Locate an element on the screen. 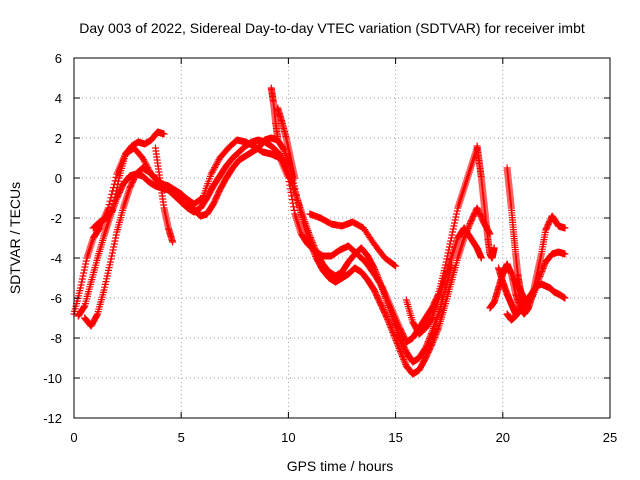  x-tick-label: 25 is located at coordinates (610, 437).